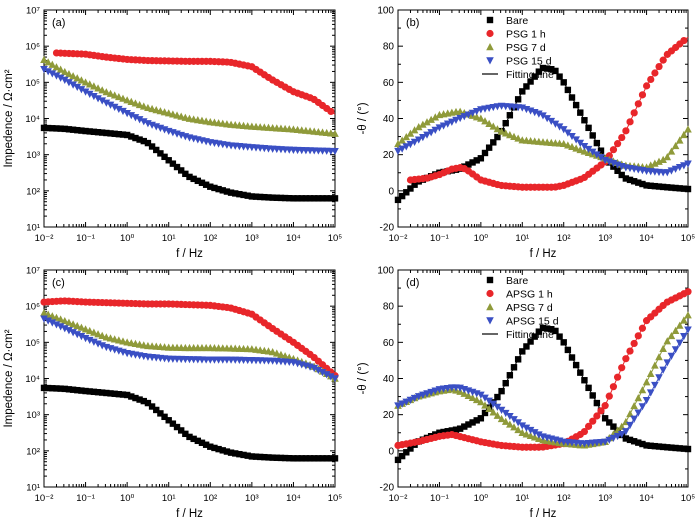 This screenshot has width=700, height=529. Describe the element at coordinates (385, 271) in the screenshot. I see `y-tick-label: 100` at that location.